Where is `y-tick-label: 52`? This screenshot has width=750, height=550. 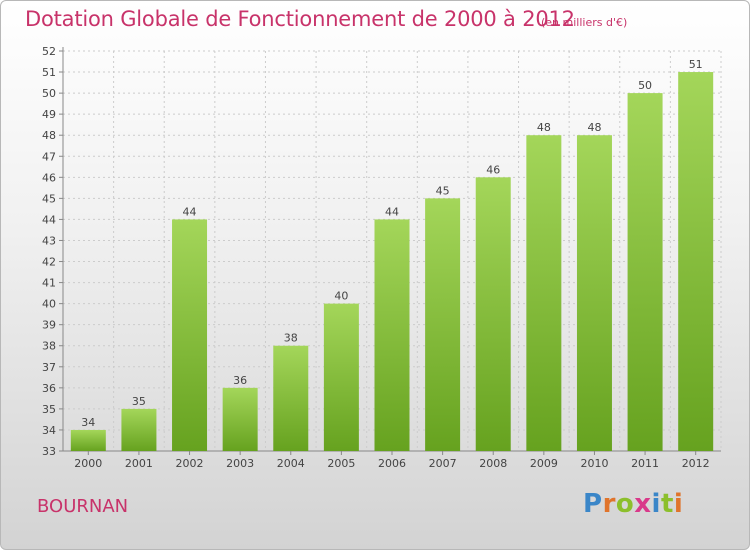 y-tick-label: 52 is located at coordinates (49, 51).